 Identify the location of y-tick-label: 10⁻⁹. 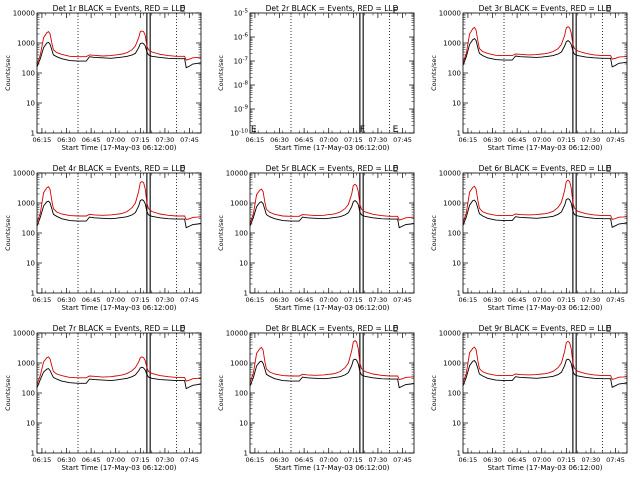
(241, 109).